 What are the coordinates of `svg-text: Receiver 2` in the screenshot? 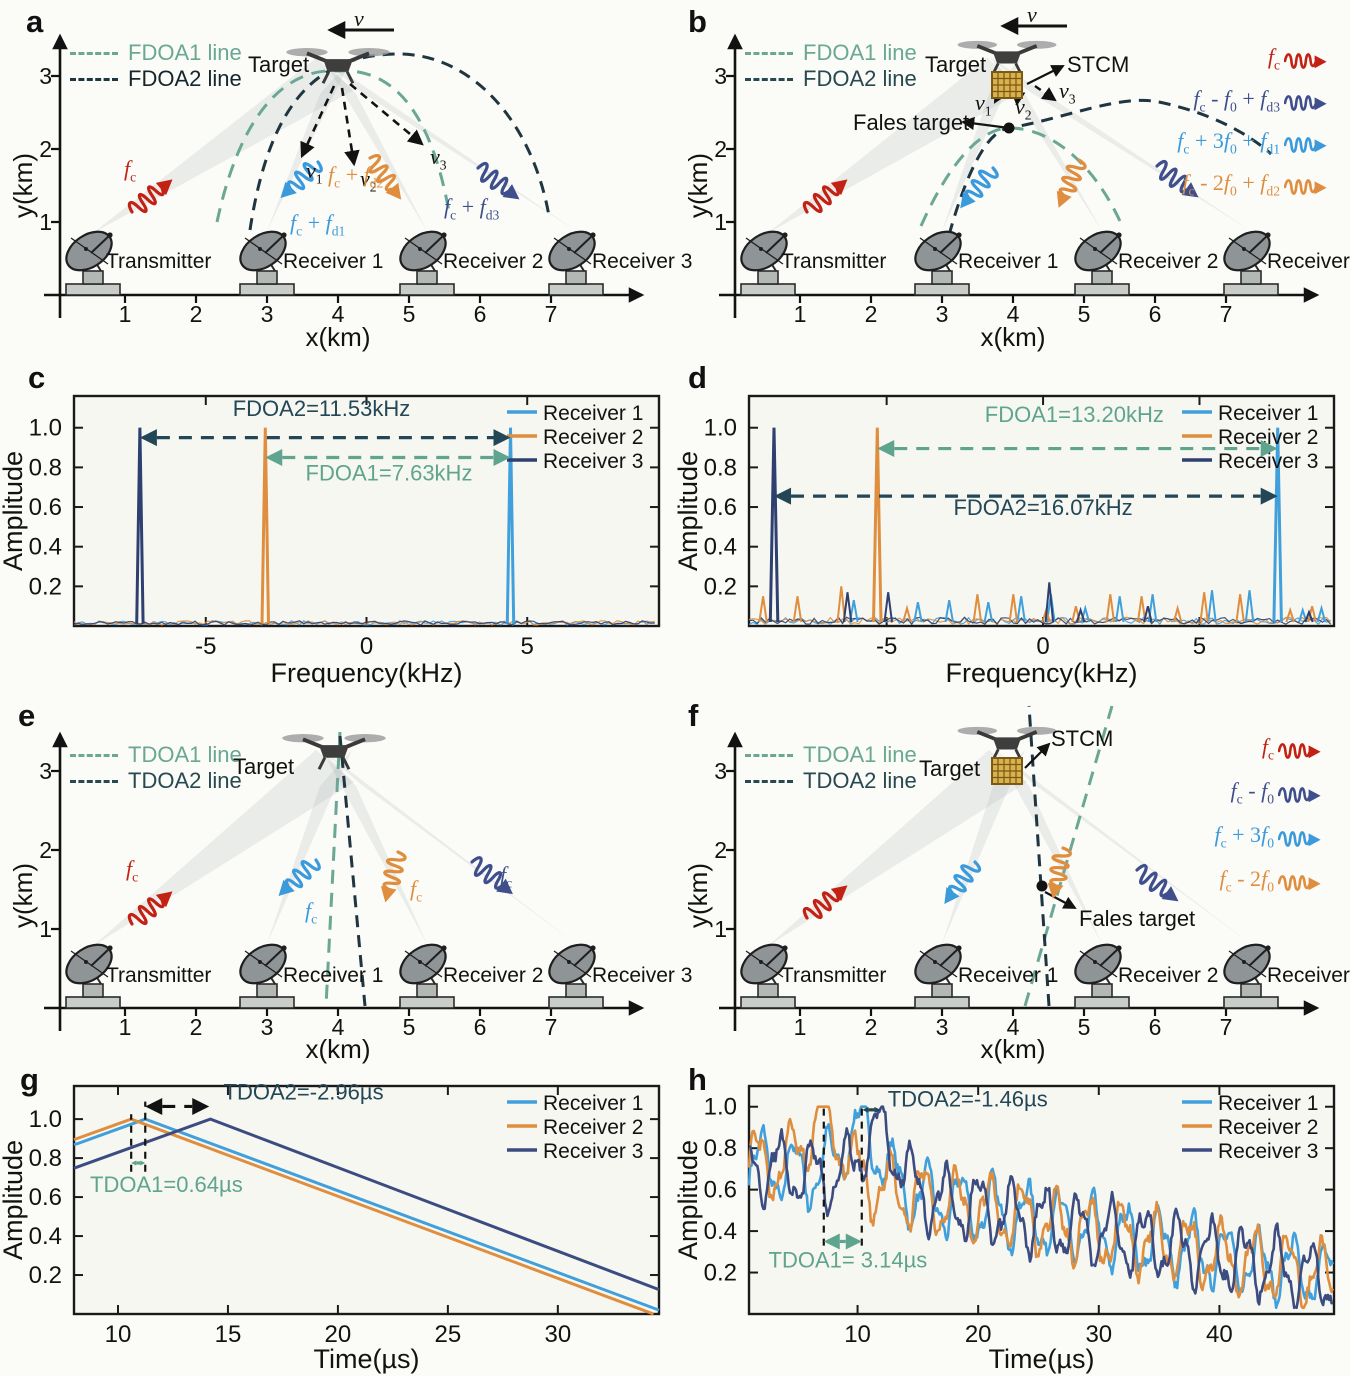 It's located at (1268, 437).